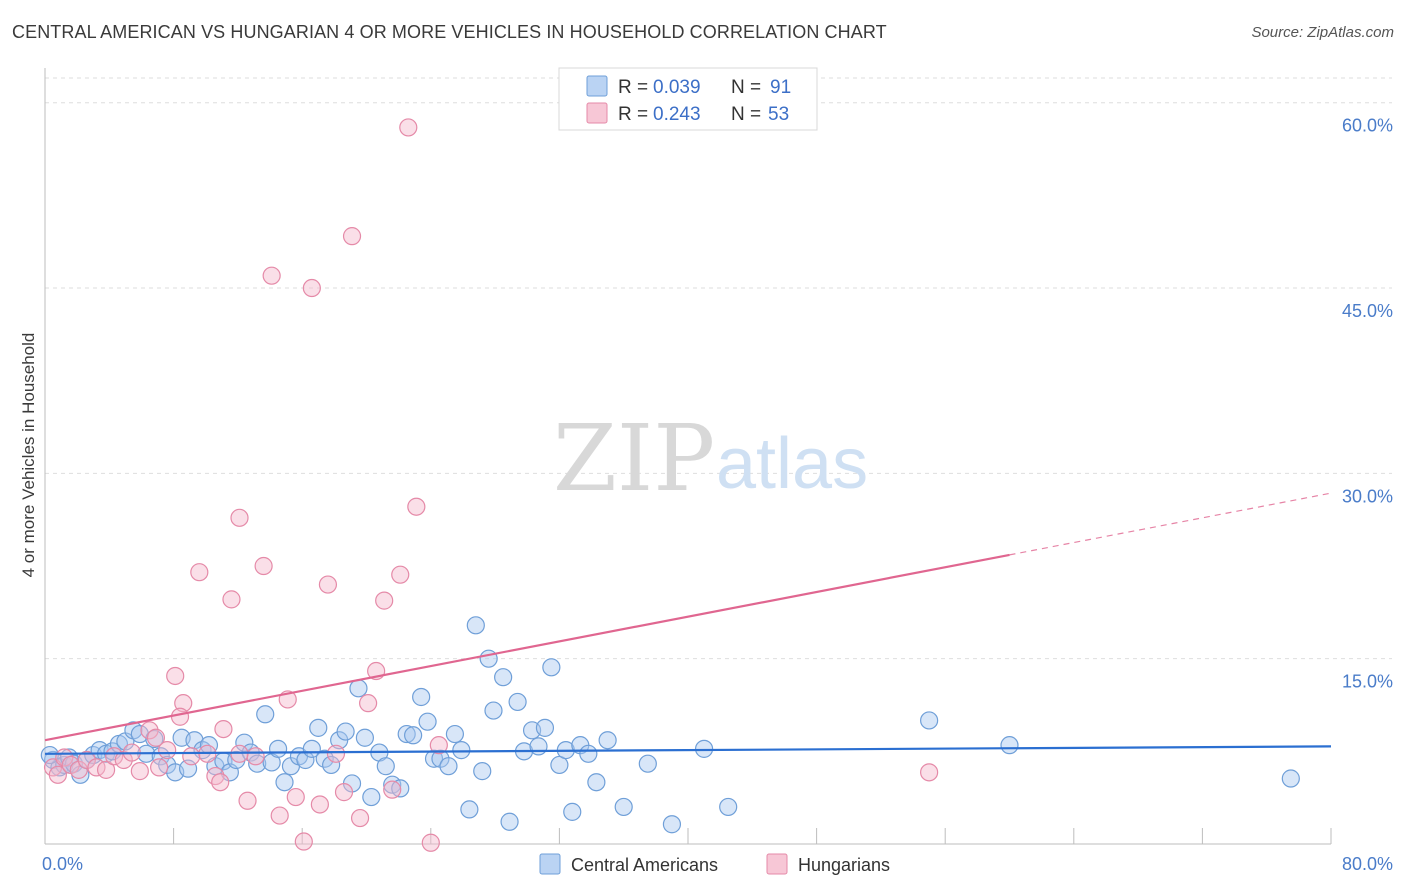 The height and width of the screenshot is (892, 1406). I want to click on watermark: ZIP atlas, so click(710, 458).